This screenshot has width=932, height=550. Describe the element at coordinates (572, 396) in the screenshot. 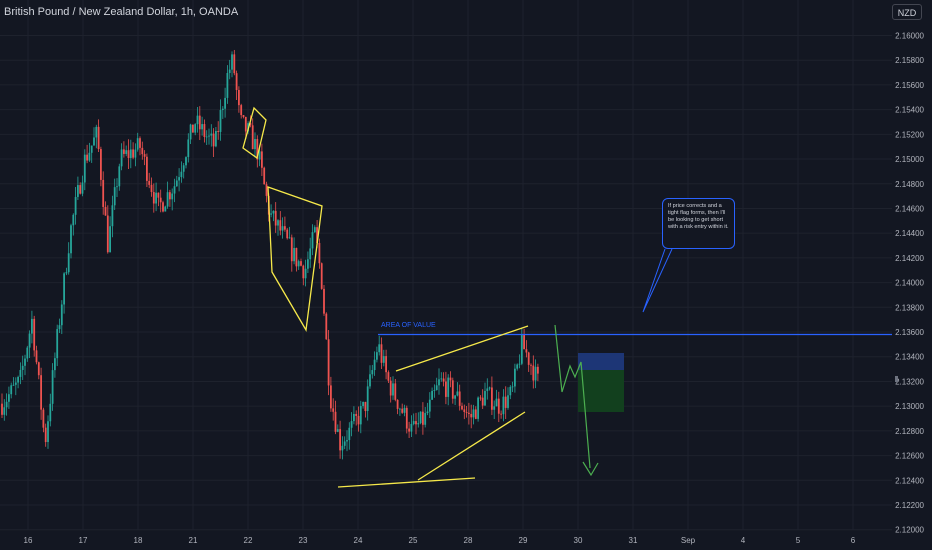

I see `projection-path` at that location.